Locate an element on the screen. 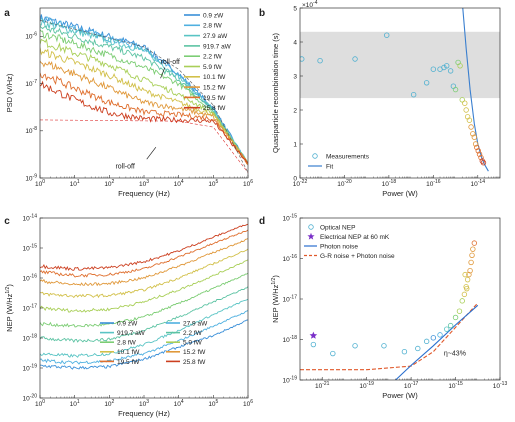  y-tick-label: 10⁻²⁰ is located at coordinates (30, 397).